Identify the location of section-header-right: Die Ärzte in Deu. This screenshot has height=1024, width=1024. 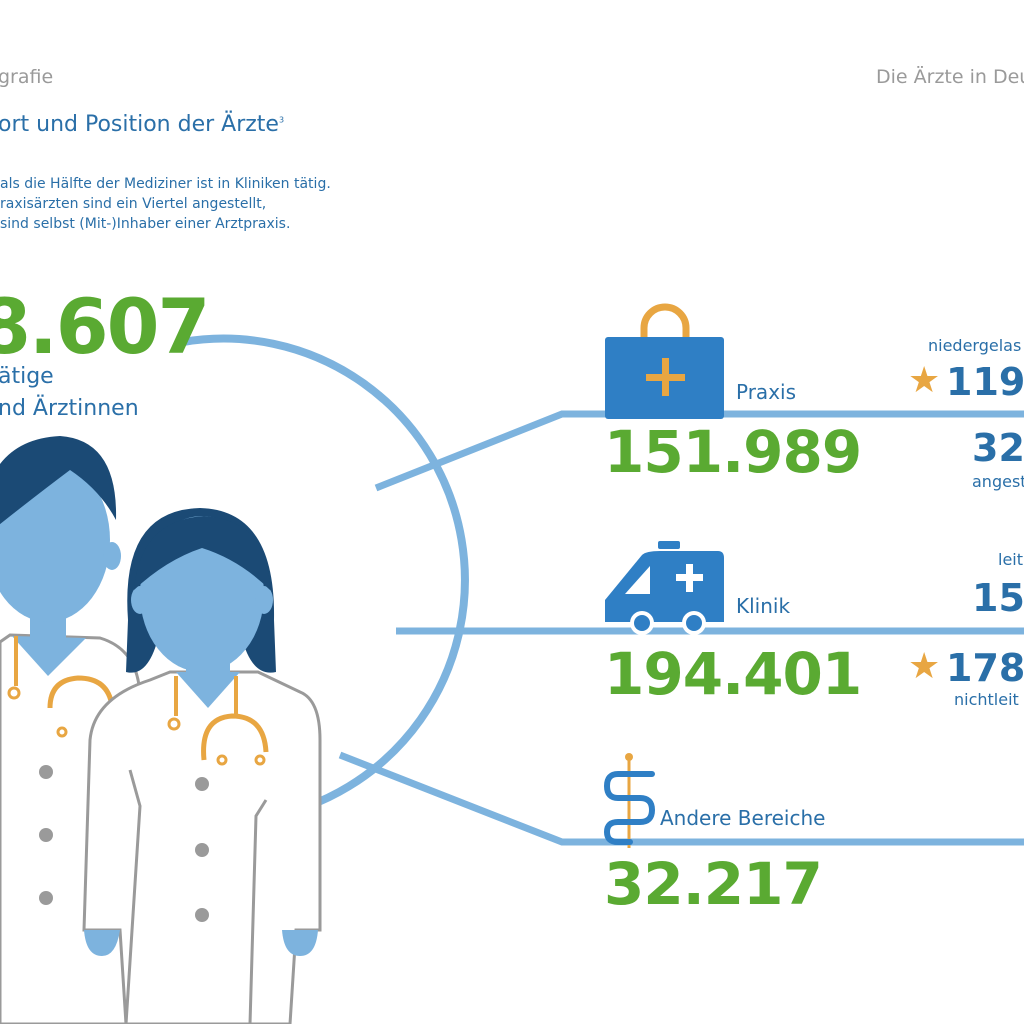
(950, 77).